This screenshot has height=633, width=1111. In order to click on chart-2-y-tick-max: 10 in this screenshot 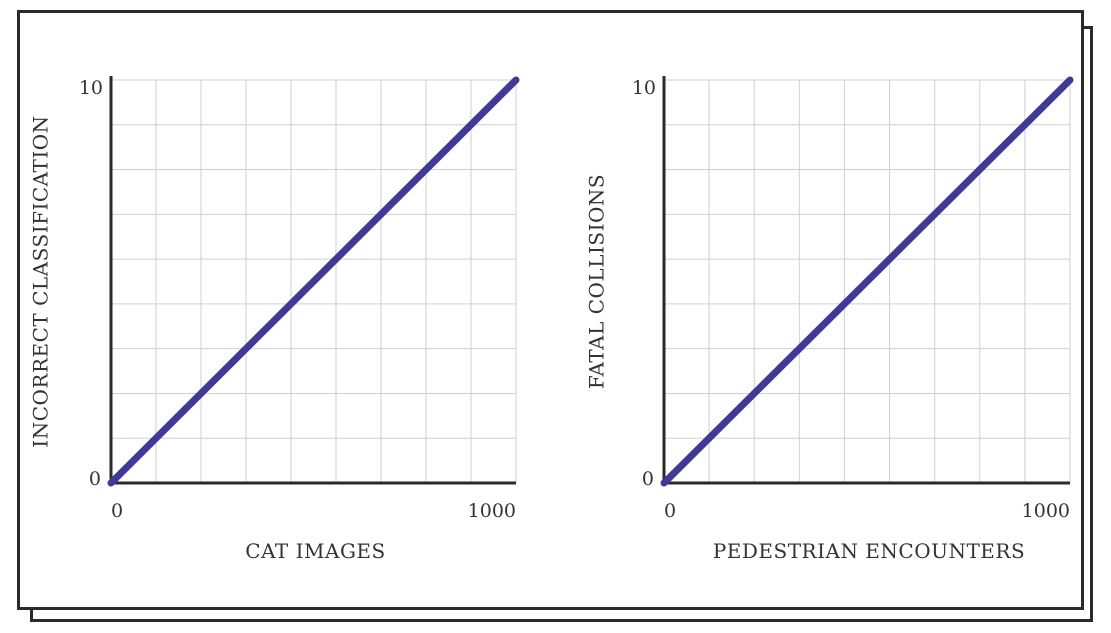, I will do `click(644, 88)`.